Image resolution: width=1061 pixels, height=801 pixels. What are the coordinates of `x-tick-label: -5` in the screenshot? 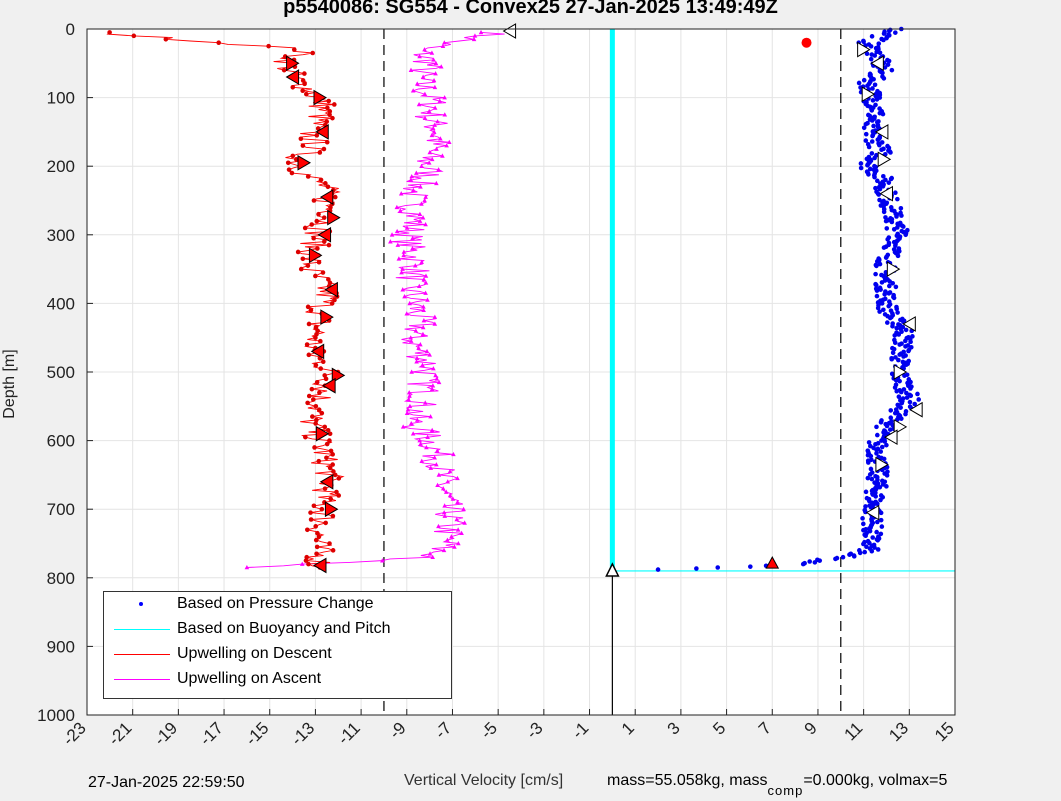 It's located at (489, 730).